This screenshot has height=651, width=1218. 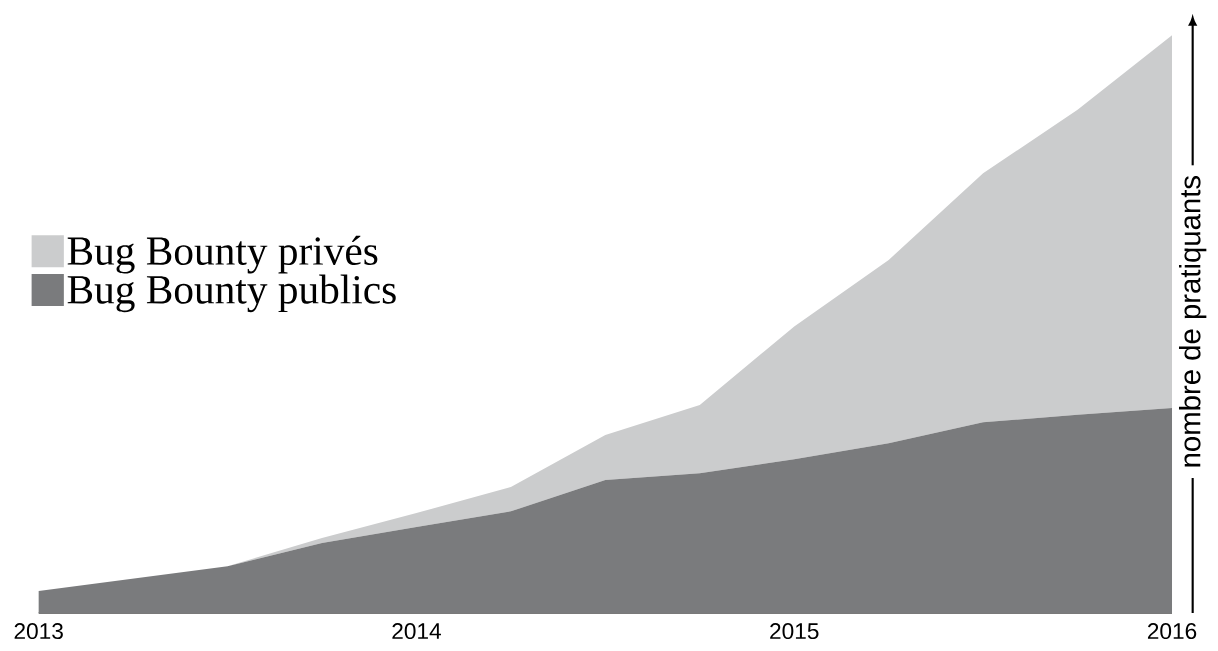 What do you see at coordinates (231, 293) in the screenshot?
I see `legend-label: Bug Bounty publics` at bounding box center [231, 293].